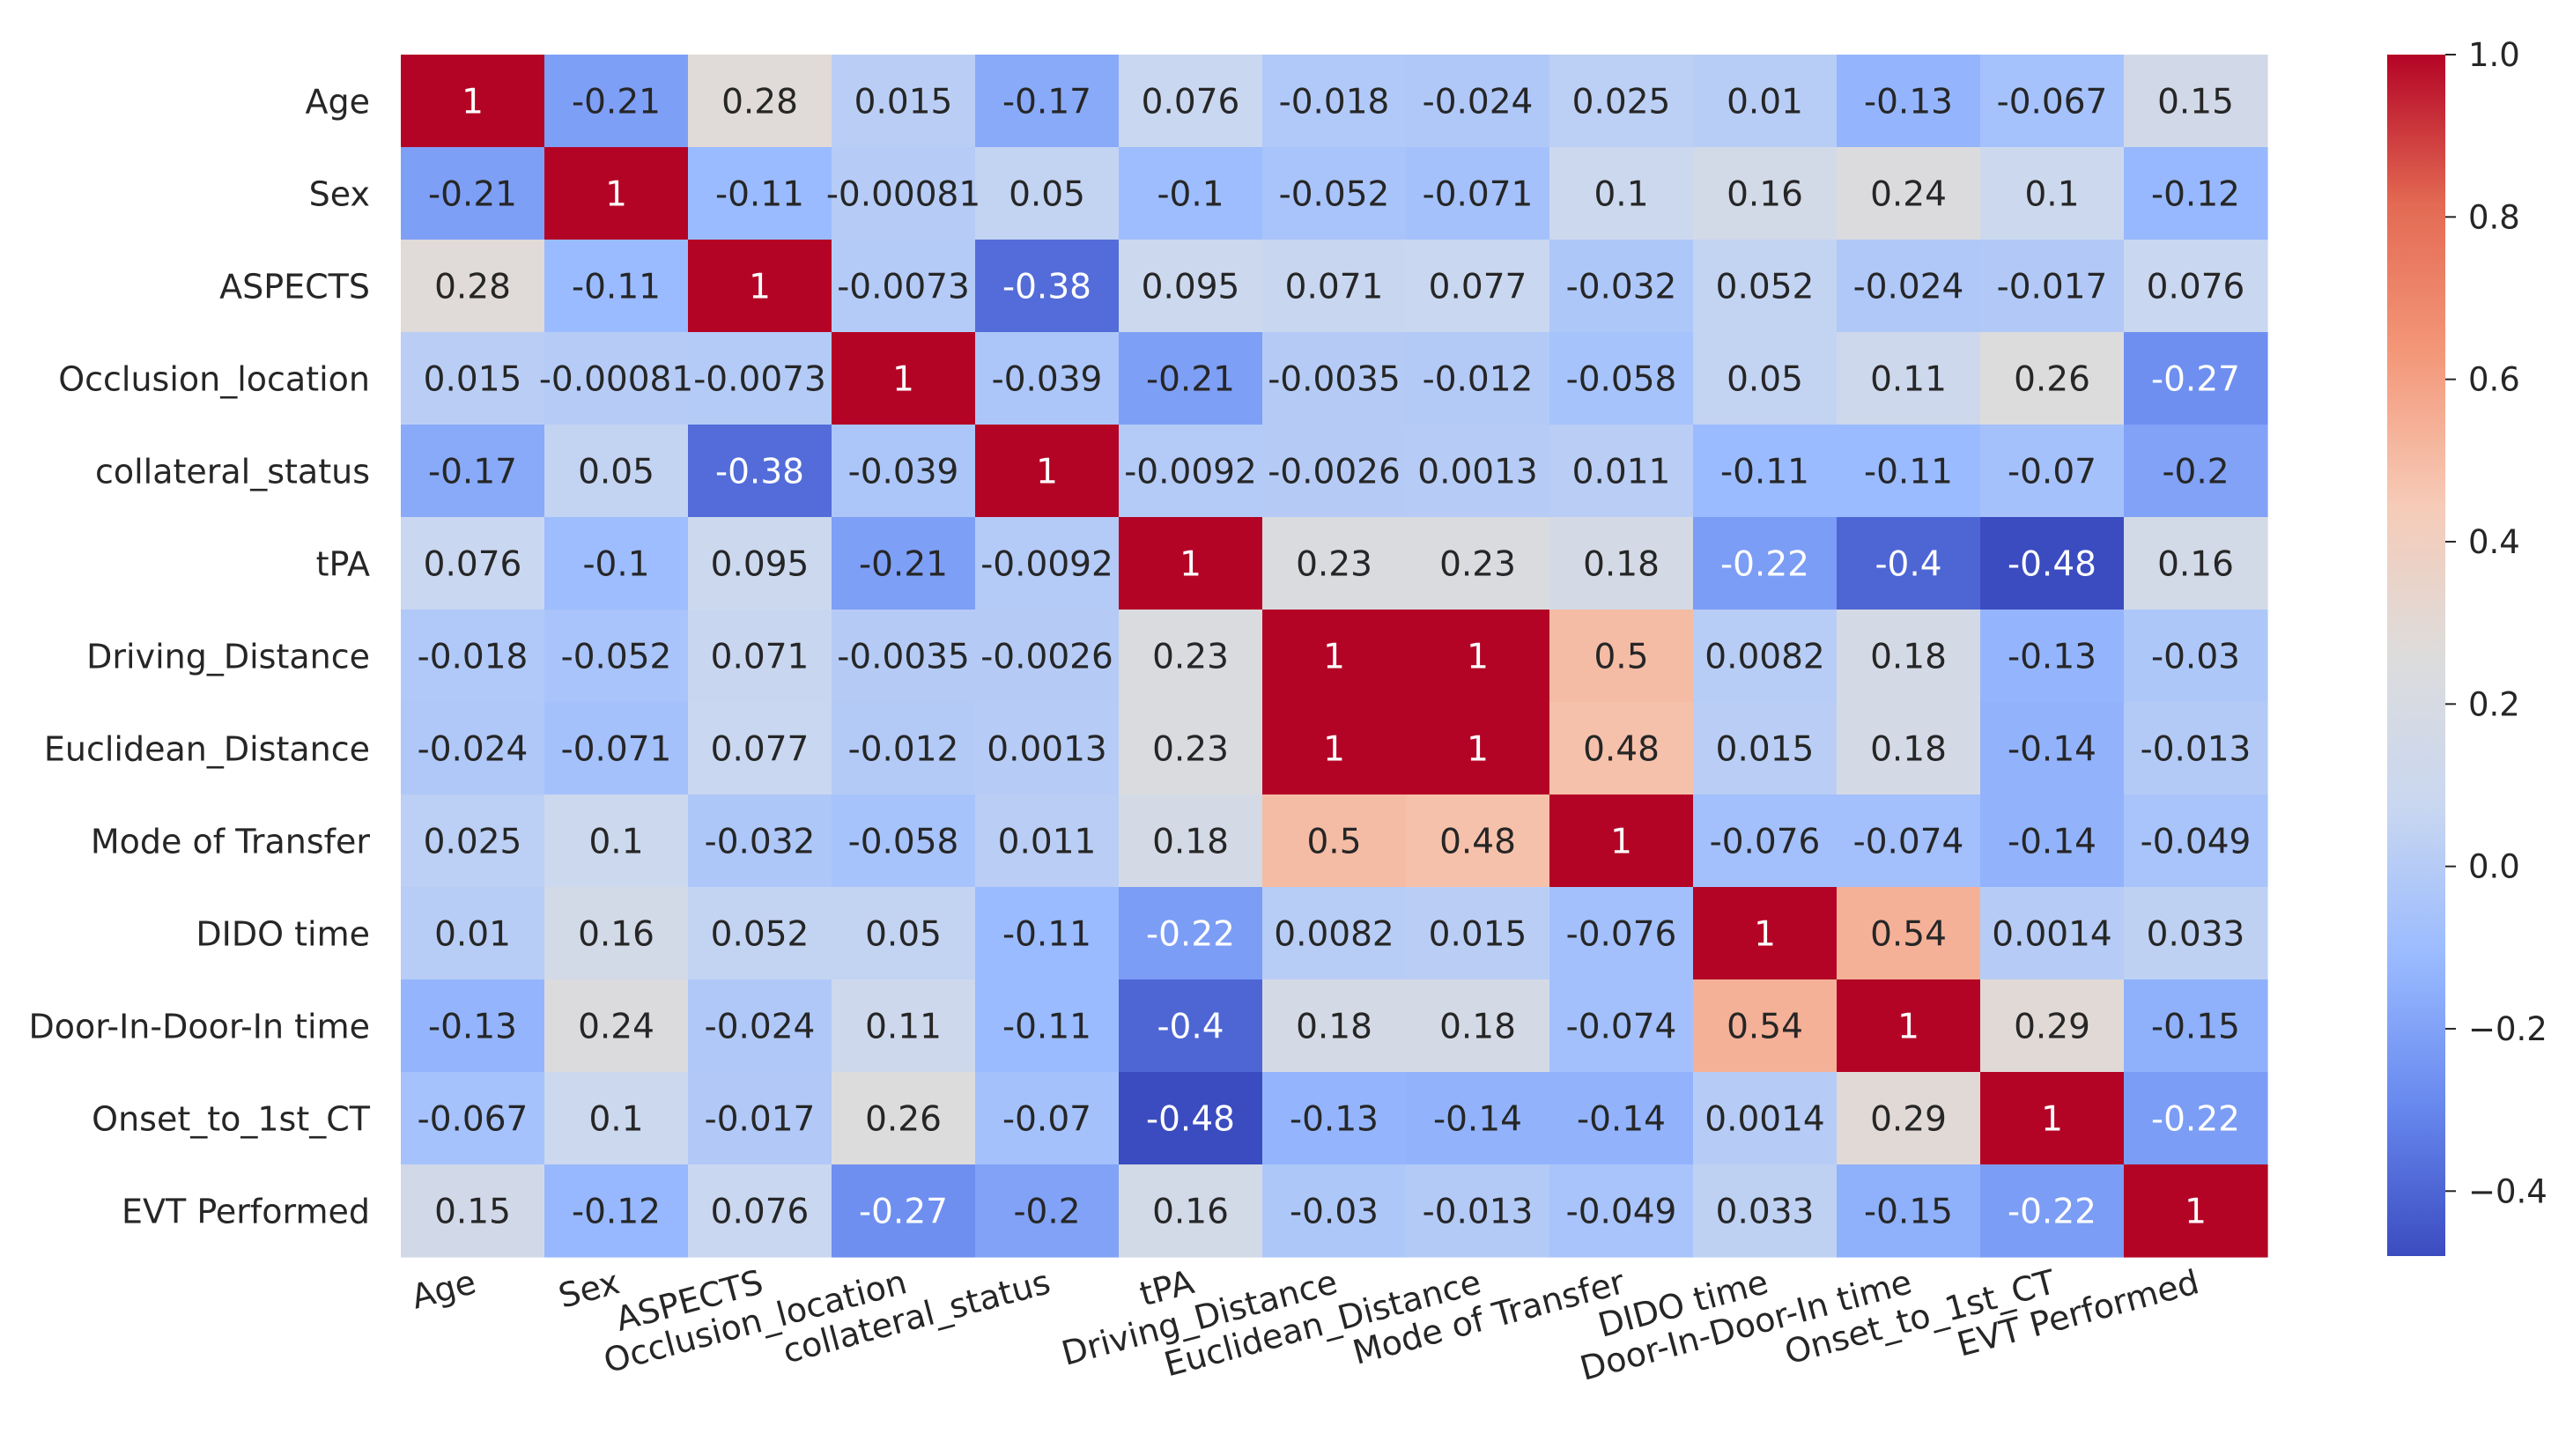 The image size is (2566, 1456). I want to click on y-tick-label-mode-of-transfer: Mode of Transfer, so click(230, 842).